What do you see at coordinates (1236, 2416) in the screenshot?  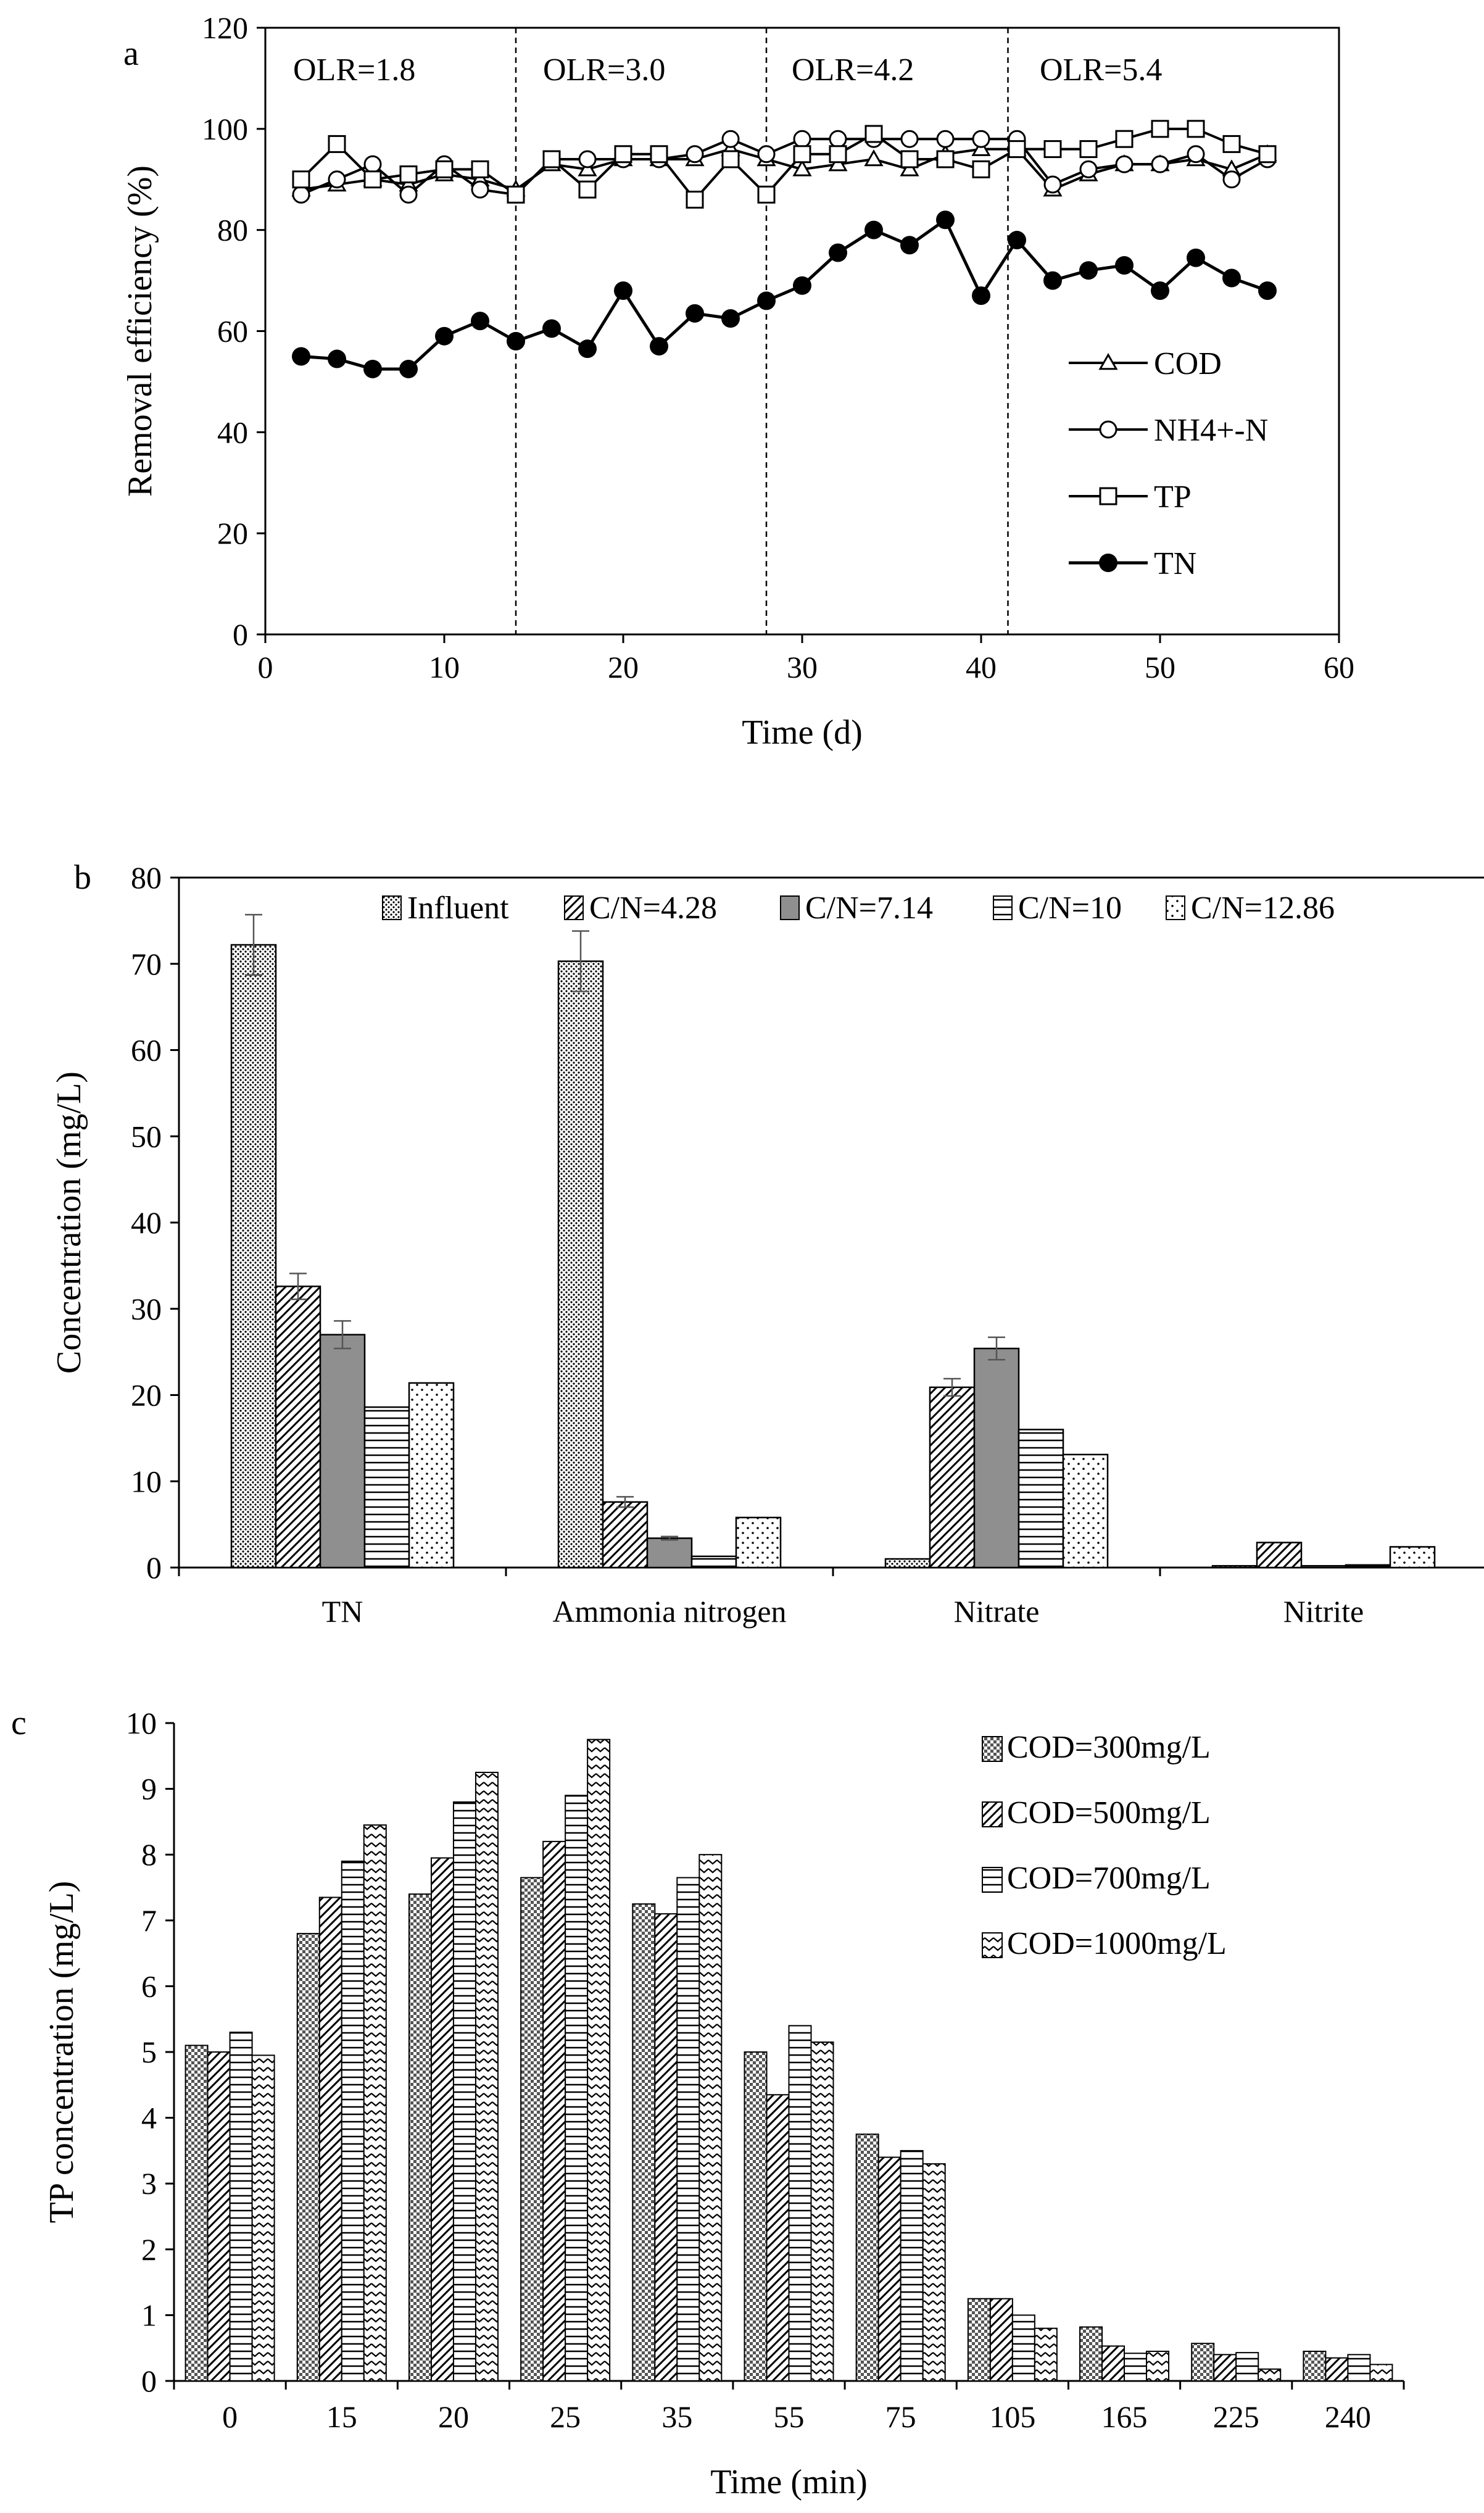 I see `x-category-label: 225` at bounding box center [1236, 2416].